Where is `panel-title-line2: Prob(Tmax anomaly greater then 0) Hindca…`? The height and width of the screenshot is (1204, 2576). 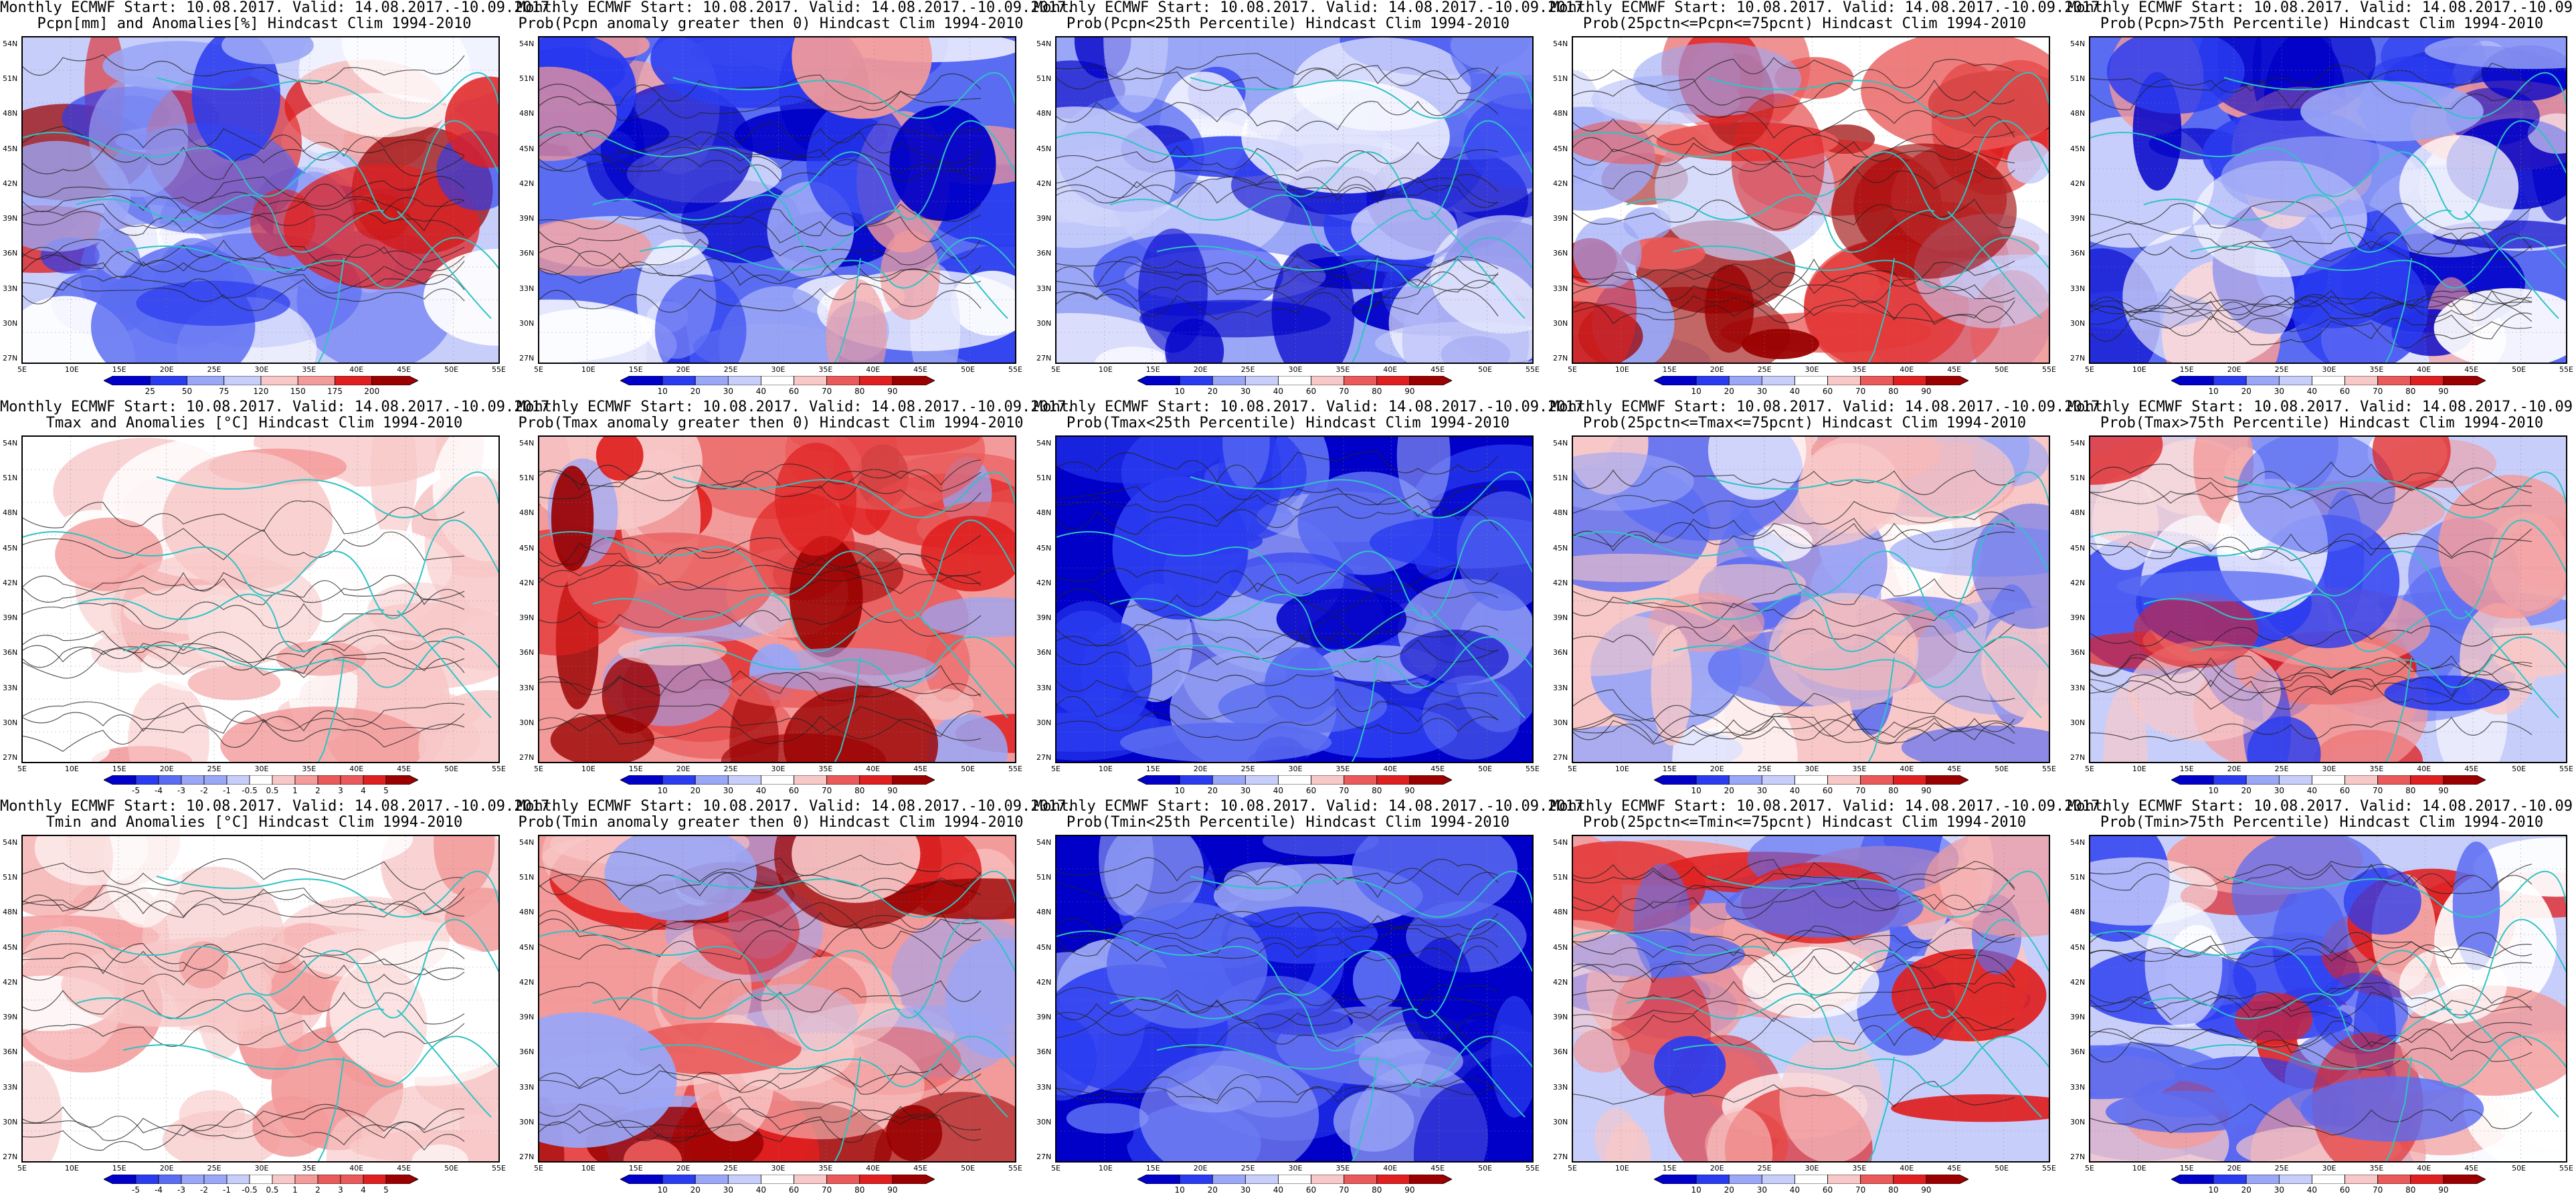
panel-title-line2: Prob(Tmax anomaly greater then 0) Hindca… is located at coordinates (771, 423).